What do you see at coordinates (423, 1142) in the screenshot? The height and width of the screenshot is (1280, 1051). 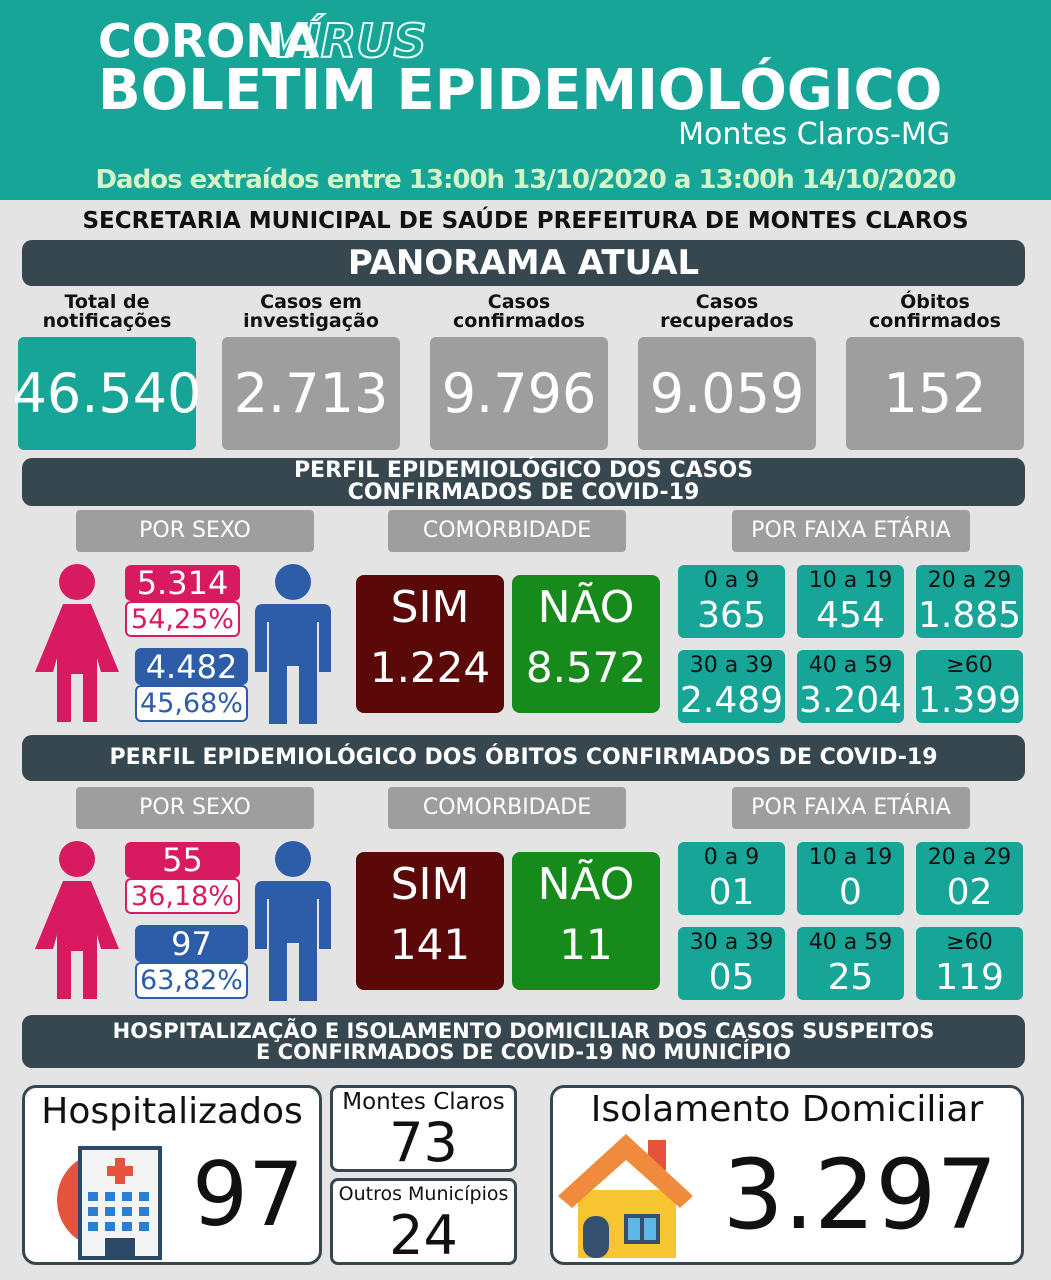 I see `local-value: 73` at bounding box center [423, 1142].